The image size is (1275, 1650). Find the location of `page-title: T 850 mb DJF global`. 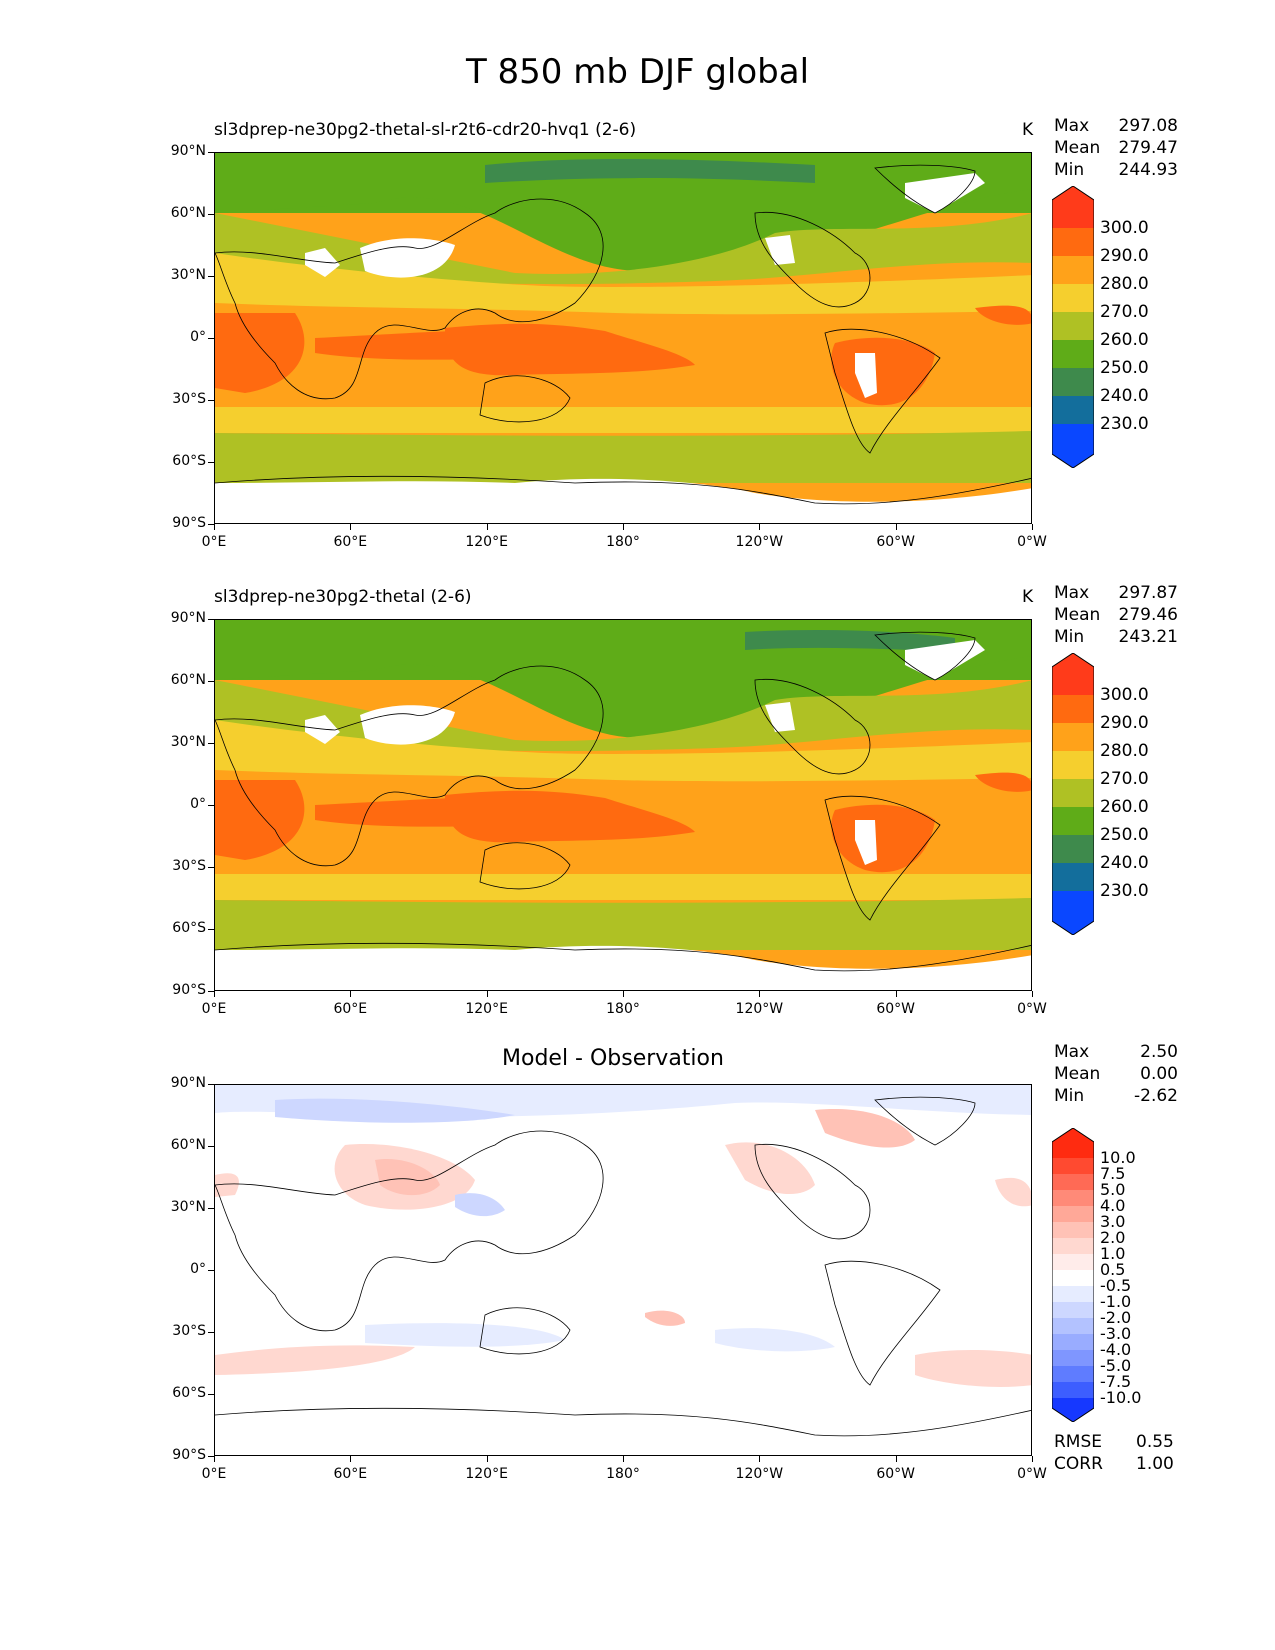

page-title: T 850 mb DJF global is located at coordinates (637, 72).